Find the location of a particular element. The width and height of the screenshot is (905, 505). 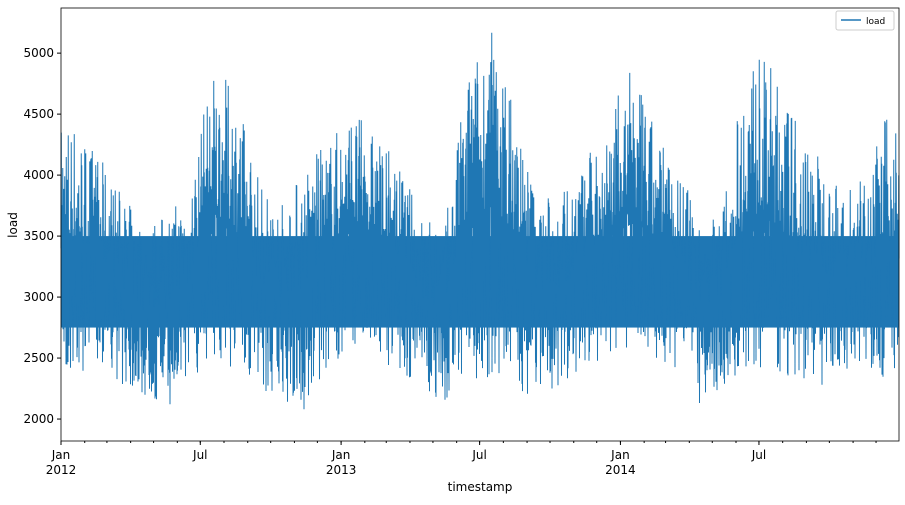

y-tick-label: 3000 is located at coordinates (38, 297).